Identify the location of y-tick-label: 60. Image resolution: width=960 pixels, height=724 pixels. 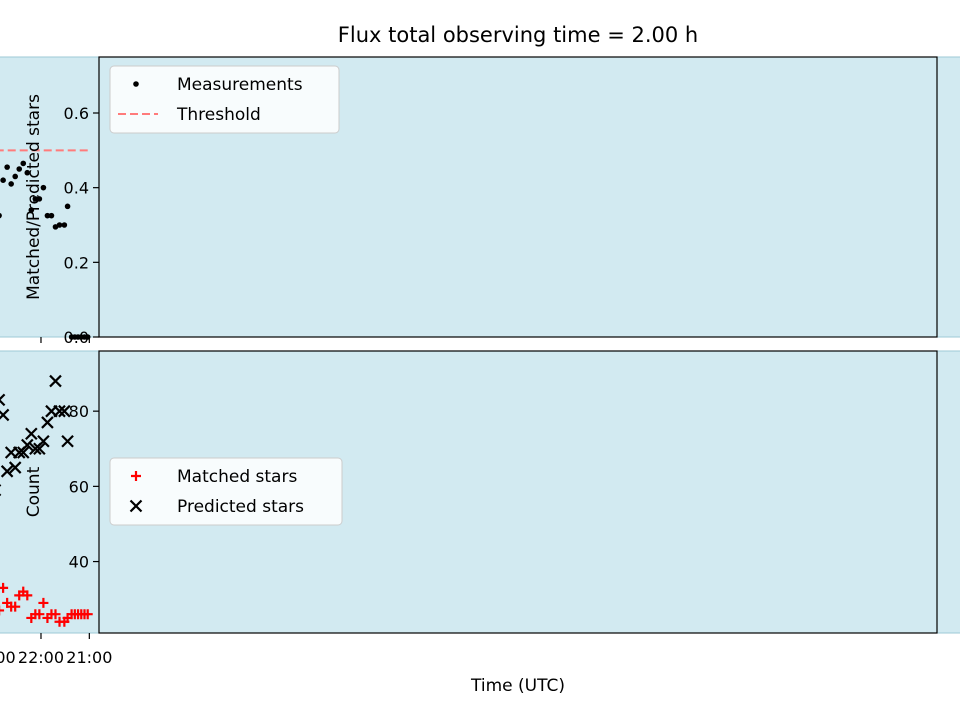
(79, 486).